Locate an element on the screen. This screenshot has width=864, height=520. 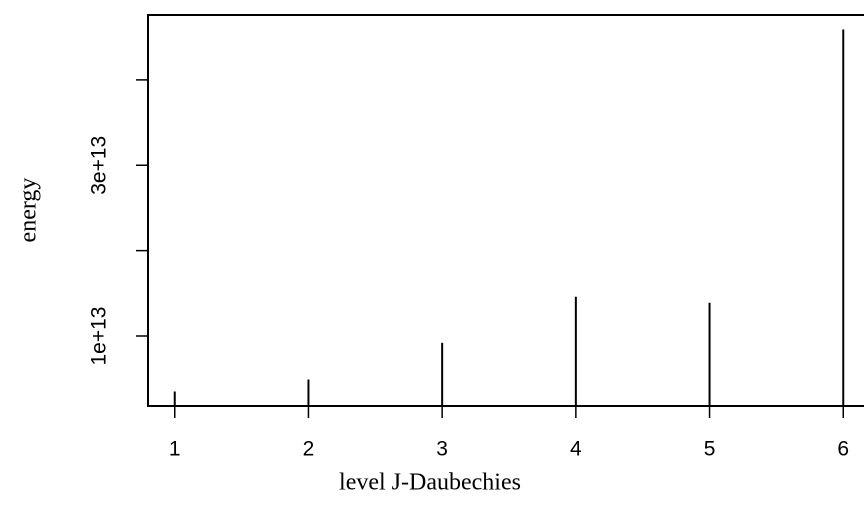
x-tick-label: 1 is located at coordinates (175, 449).